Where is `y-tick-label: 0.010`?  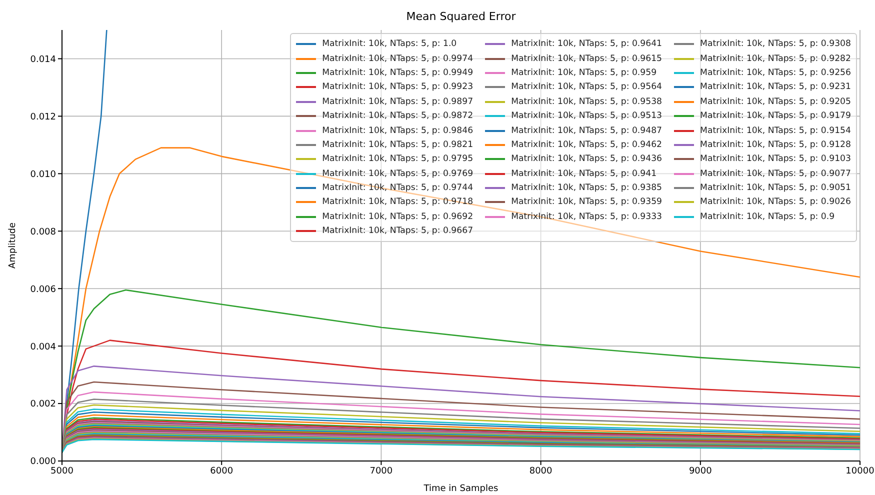
y-tick-label: 0.010 is located at coordinates (43, 175).